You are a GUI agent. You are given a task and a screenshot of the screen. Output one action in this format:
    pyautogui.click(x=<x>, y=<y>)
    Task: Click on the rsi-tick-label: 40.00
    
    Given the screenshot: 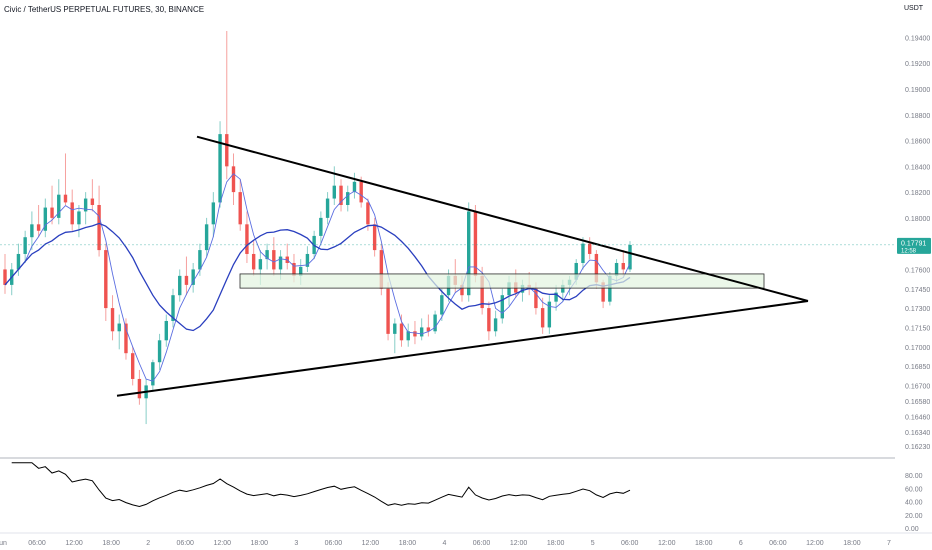 What is the action you would take?
    pyautogui.click(x=914, y=503)
    